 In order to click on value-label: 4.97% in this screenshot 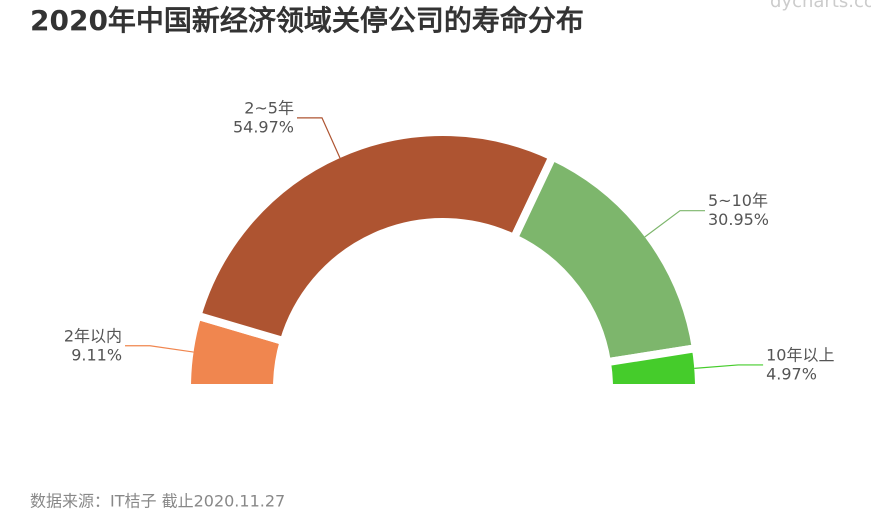, I will do `click(791, 373)`.